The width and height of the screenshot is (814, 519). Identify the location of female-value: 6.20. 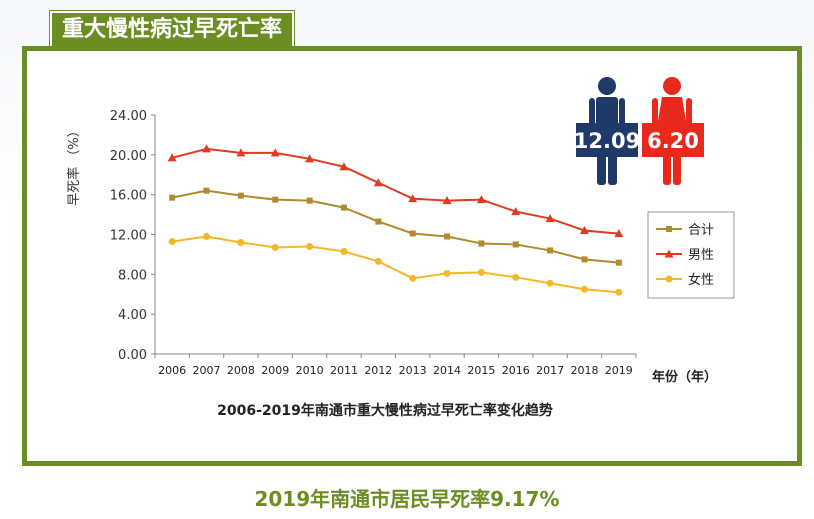
(673, 141).